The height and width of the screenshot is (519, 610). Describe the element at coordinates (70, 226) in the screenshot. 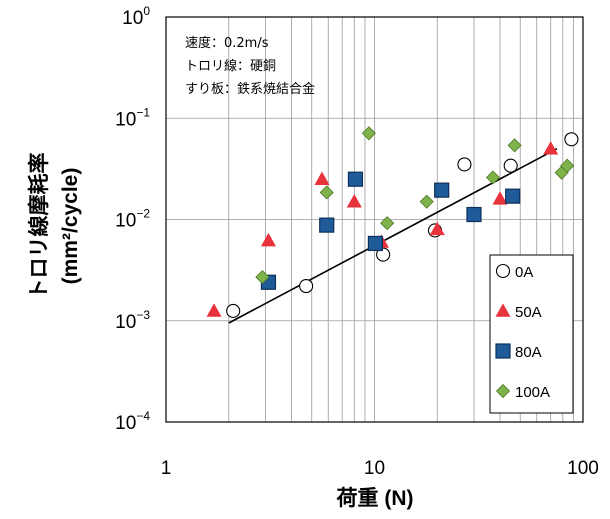

I see `y-axis-title-line2: (mm²/cycle)` at that location.